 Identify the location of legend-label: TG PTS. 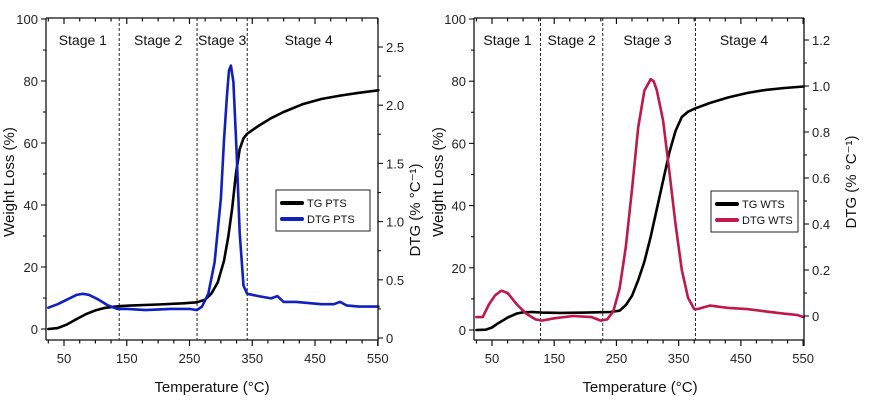
(327, 204).